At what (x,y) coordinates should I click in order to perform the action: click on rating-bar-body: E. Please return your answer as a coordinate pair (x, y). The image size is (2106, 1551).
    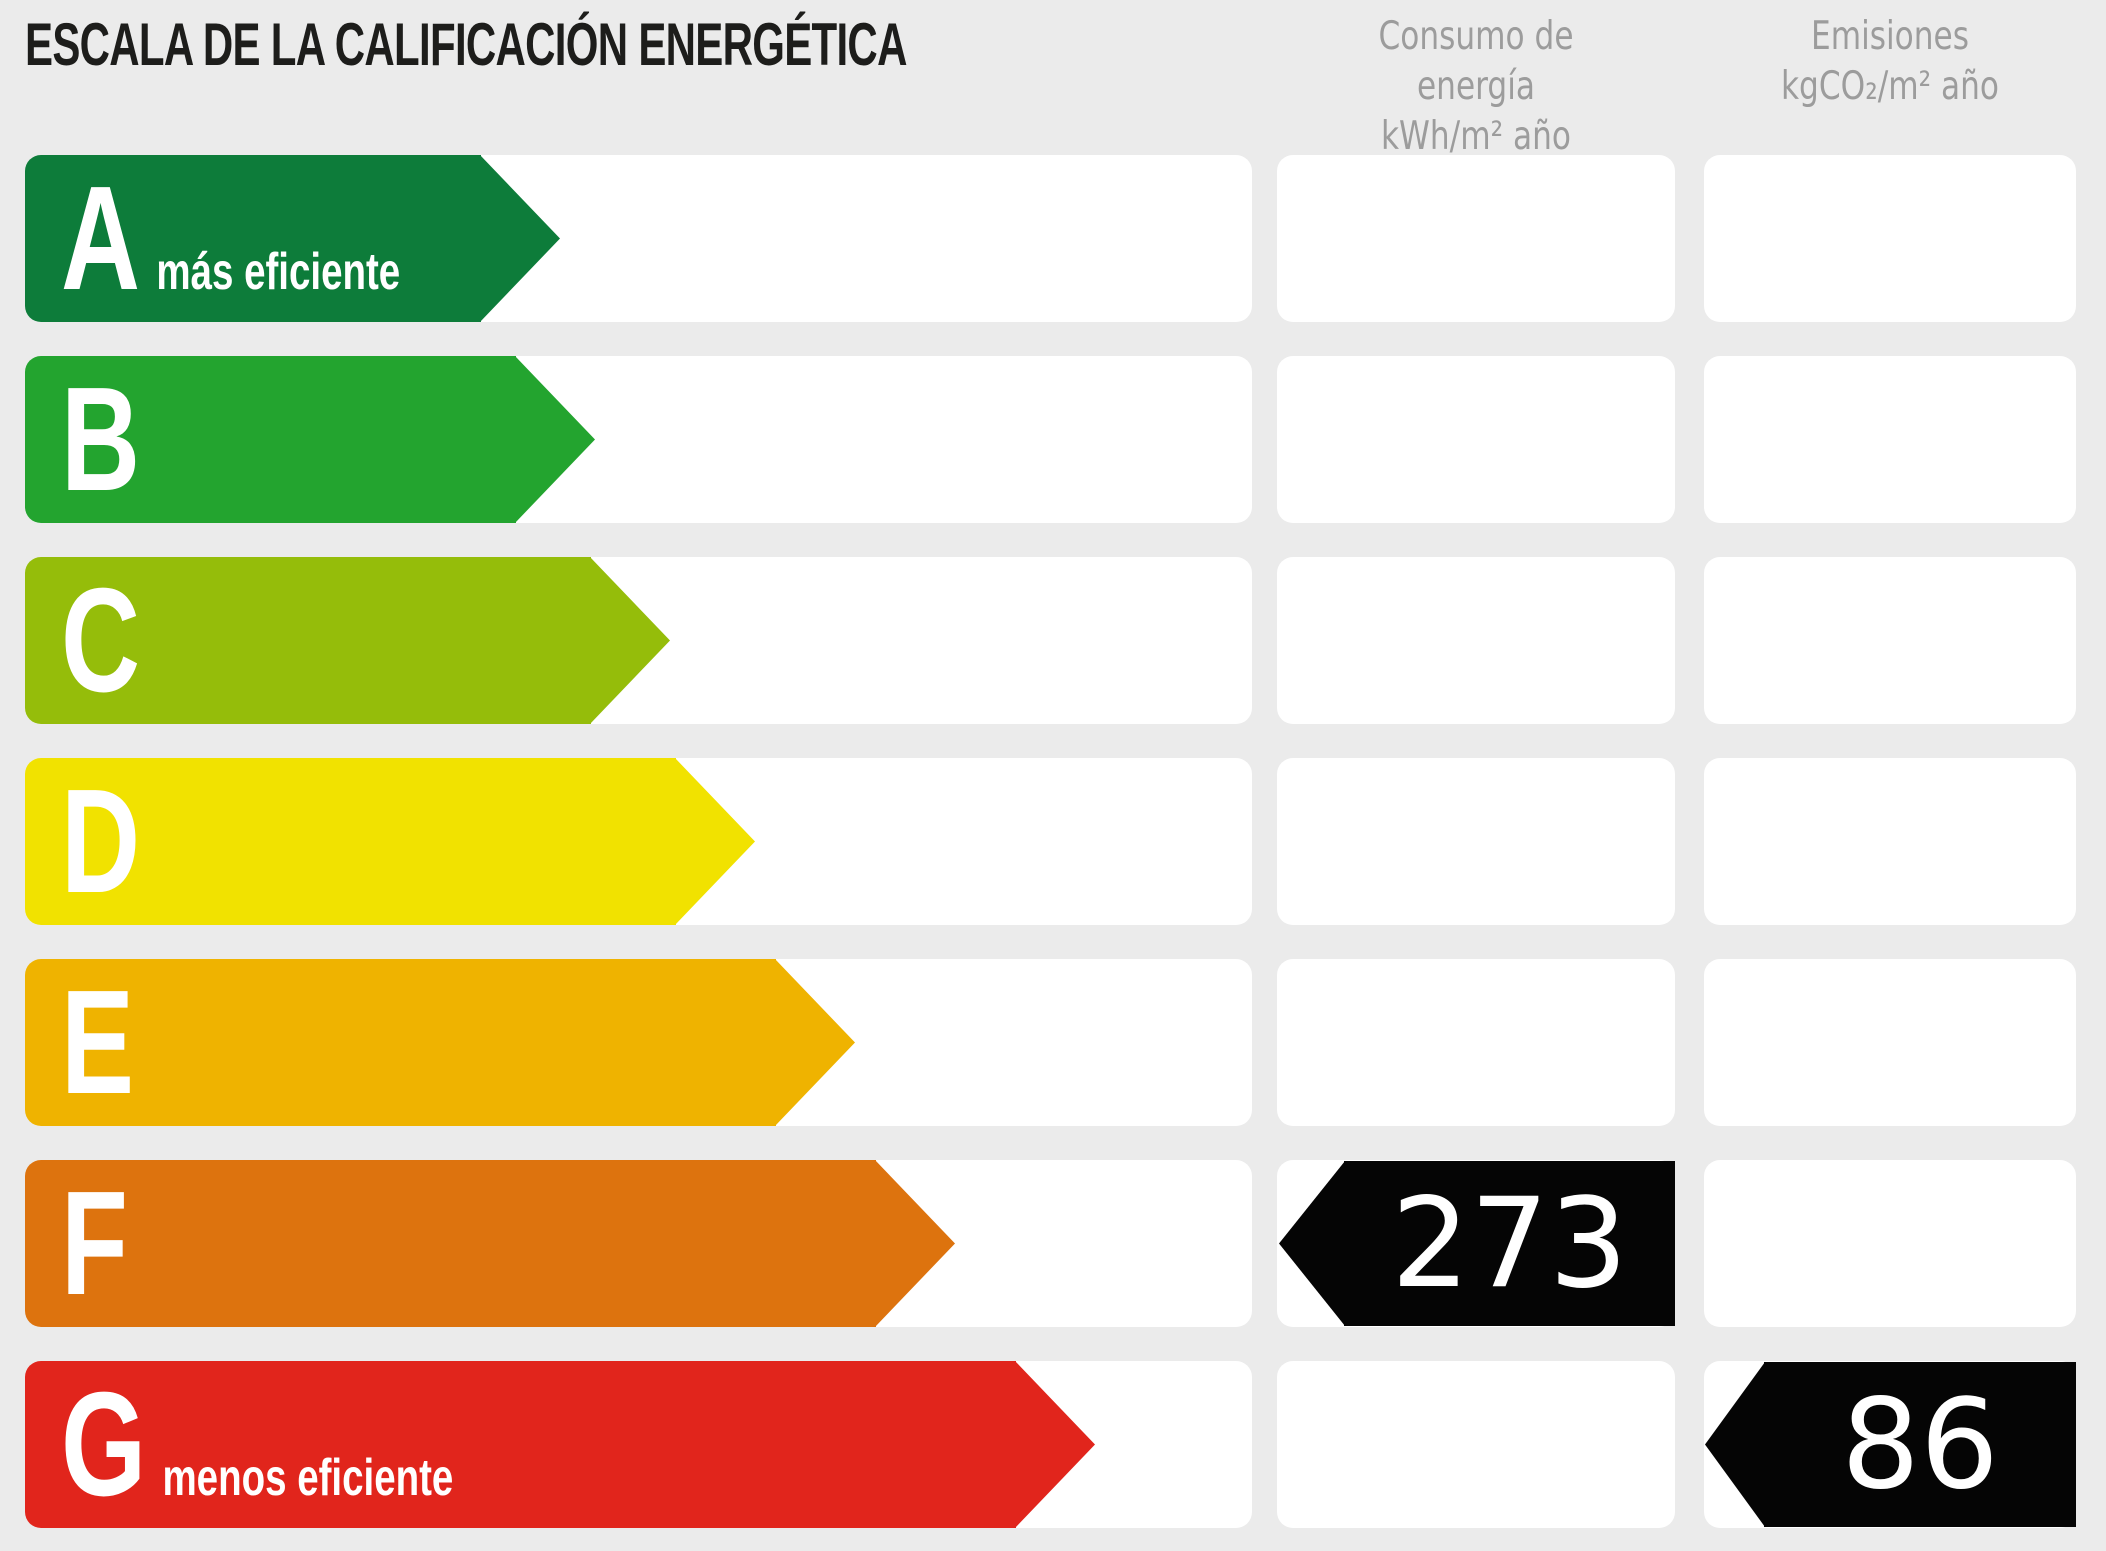
    Looking at the image, I should click on (400, 1042).